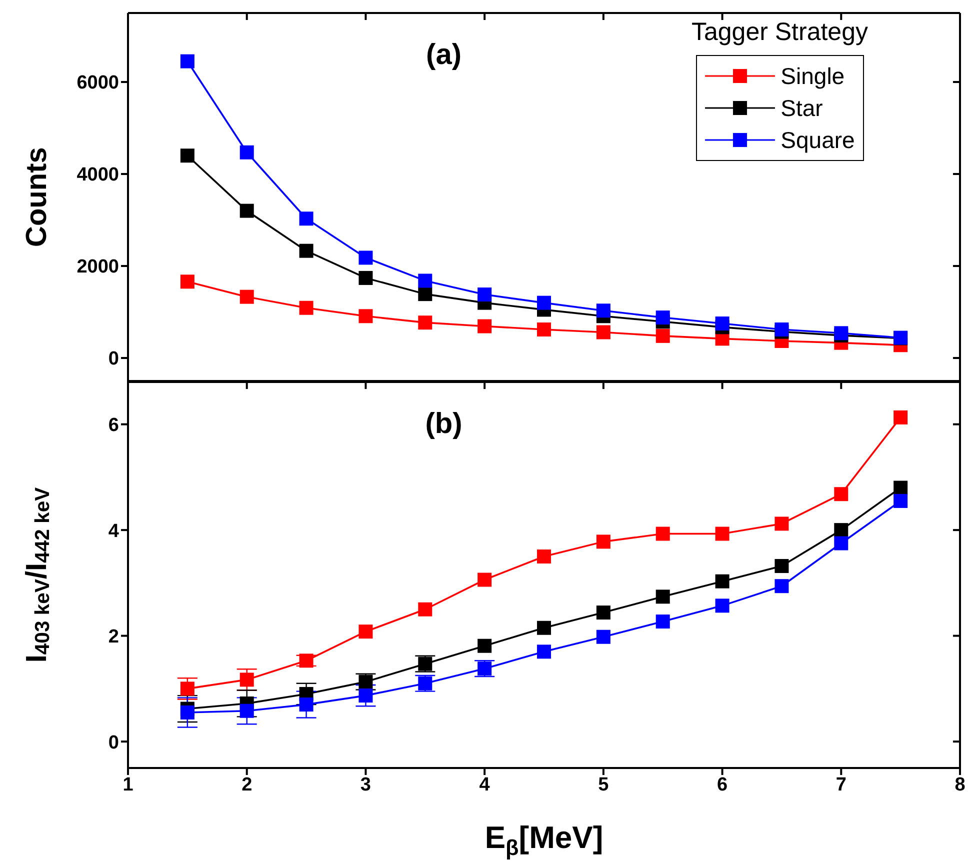  What do you see at coordinates (801, 108) in the screenshot?
I see `legend-label: Star` at bounding box center [801, 108].